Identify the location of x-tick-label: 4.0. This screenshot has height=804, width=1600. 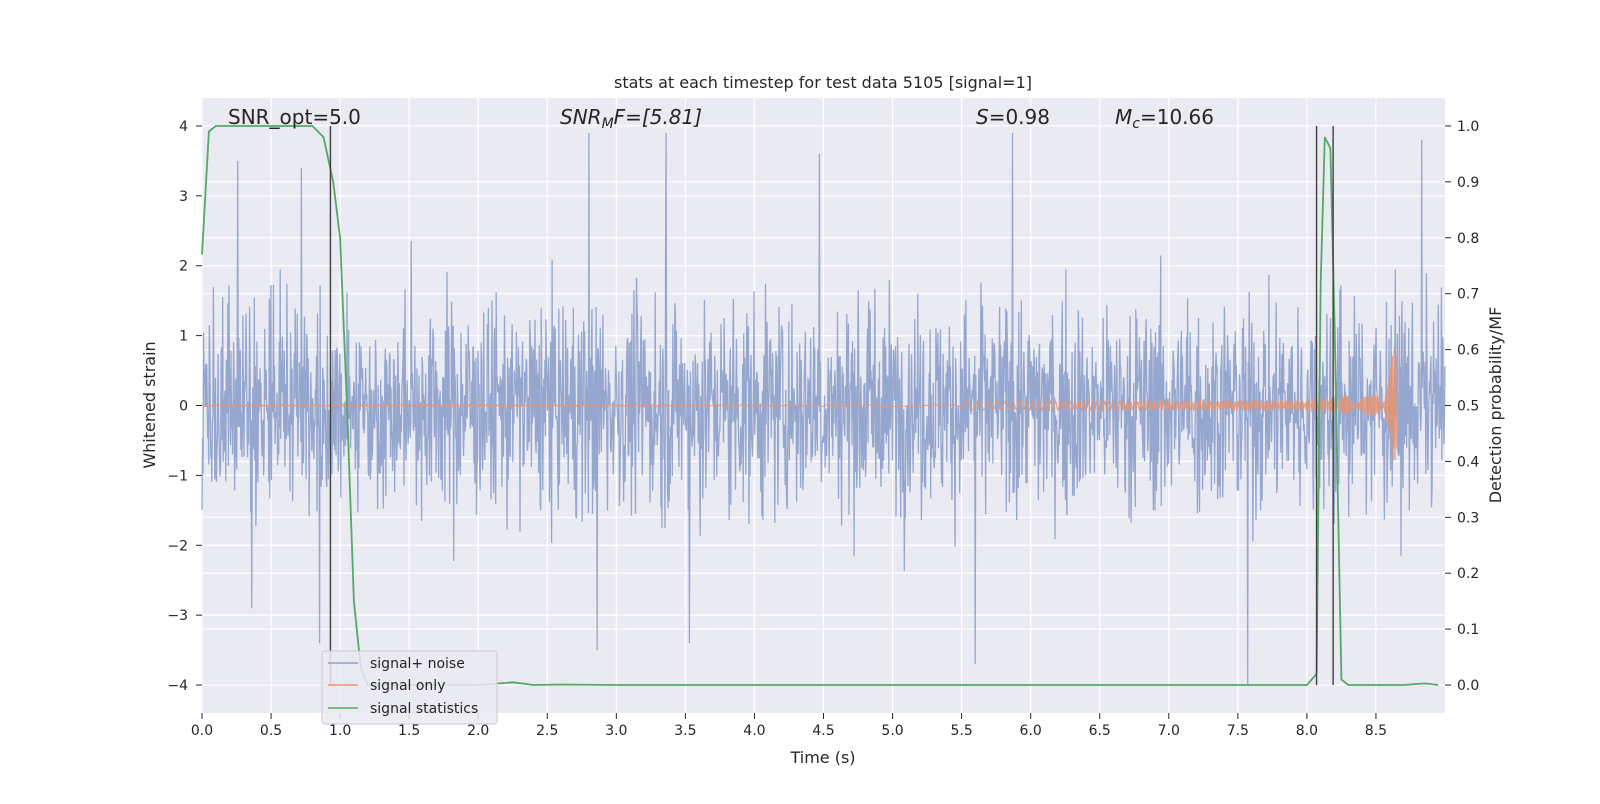
(754, 731).